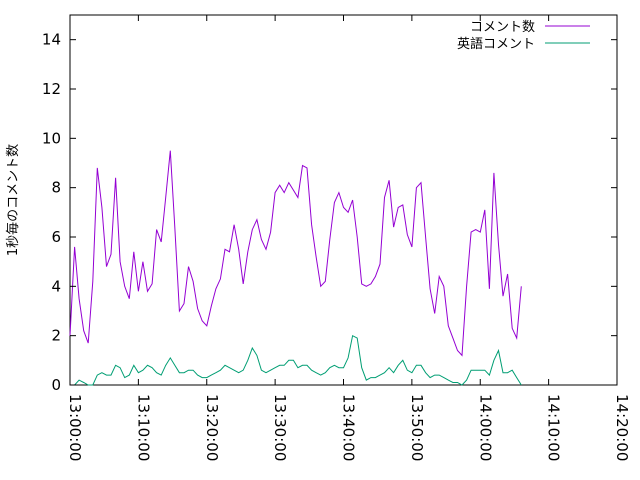  I want to click on x-tick-label: 14:00:00, so click(485, 427).